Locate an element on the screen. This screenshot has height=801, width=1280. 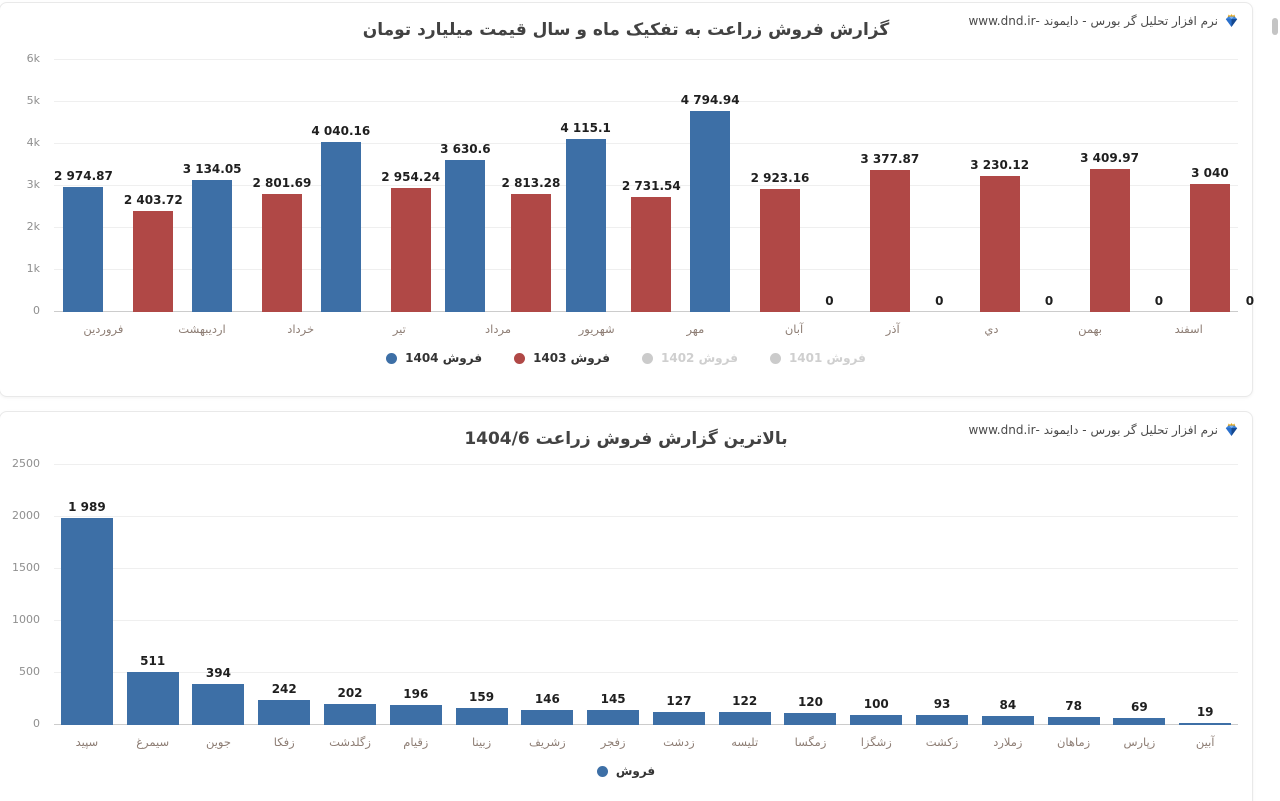
gridline: 2500 is located at coordinates (625, 463).